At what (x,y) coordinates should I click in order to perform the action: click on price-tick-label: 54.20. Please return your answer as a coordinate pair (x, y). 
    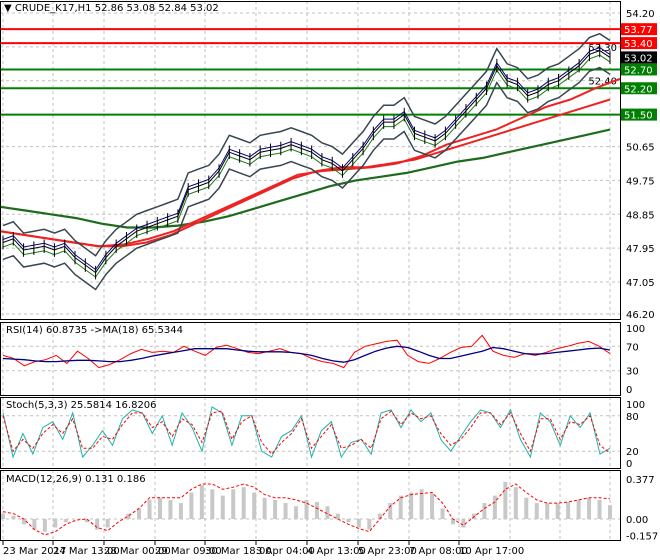
    Looking at the image, I should click on (640, 14).